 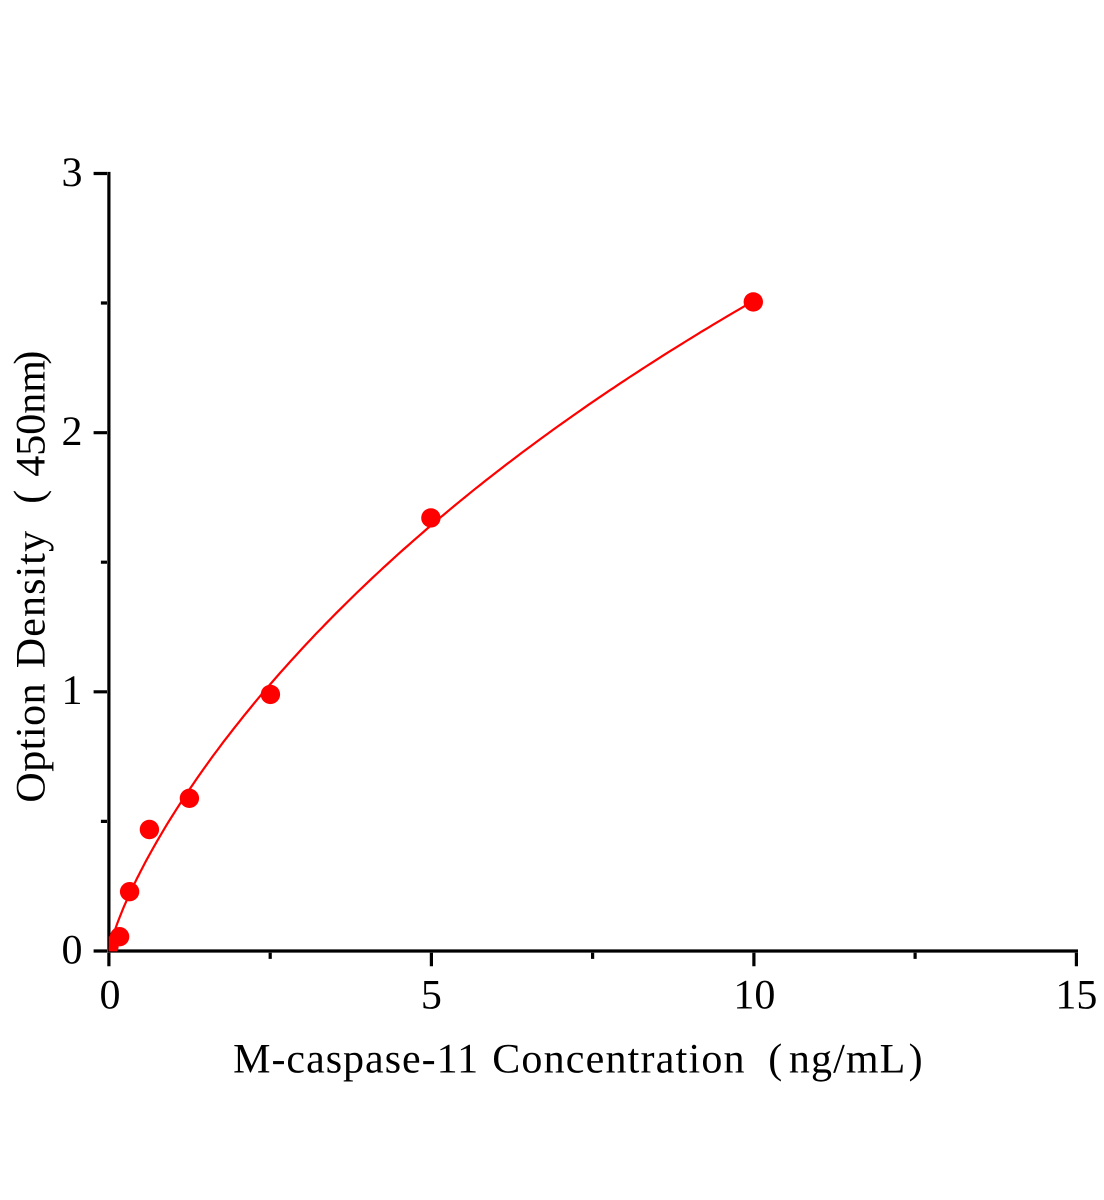 What do you see at coordinates (848, 1059) in the screenshot?
I see `svg-text: ng/mL` at bounding box center [848, 1059].